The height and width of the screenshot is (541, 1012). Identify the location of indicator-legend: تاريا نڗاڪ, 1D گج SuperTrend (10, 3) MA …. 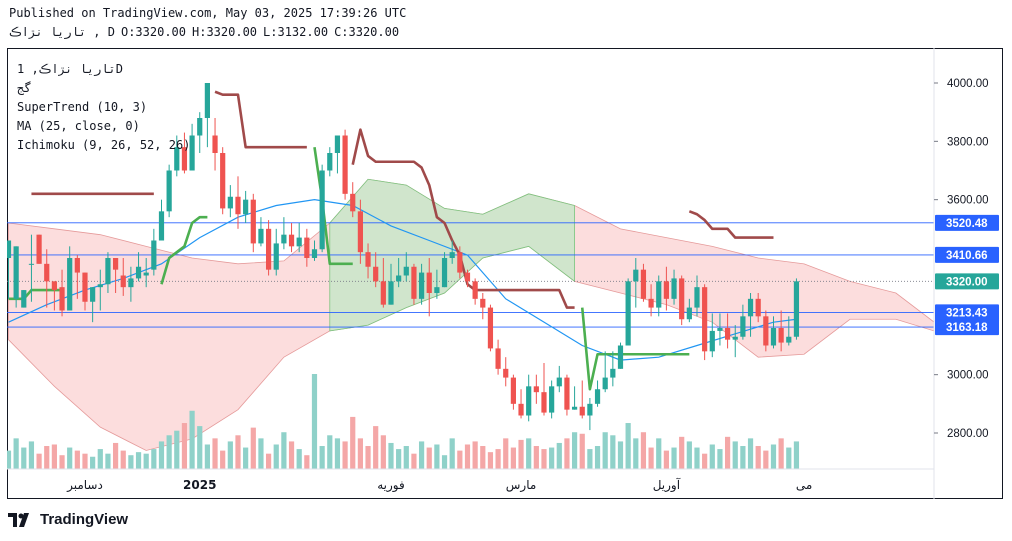
(103, 107).